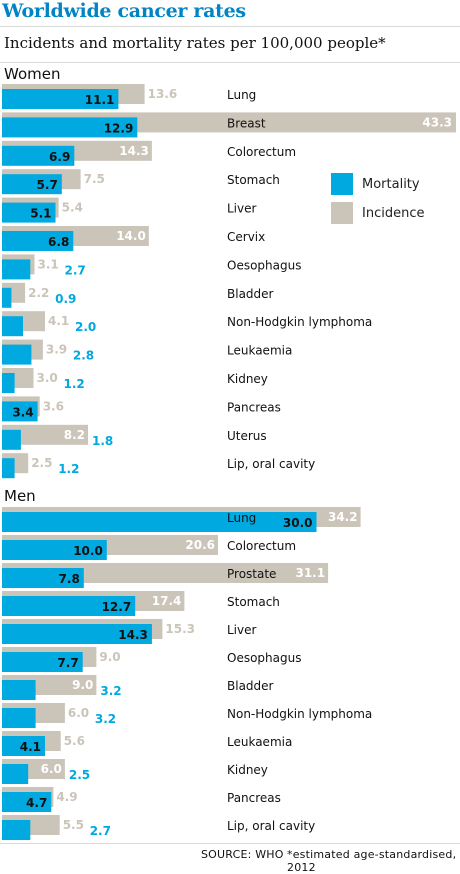  I want to click on bar-row-leukaemia: Leukaemia 5.6 4.1, so click(147, 743).